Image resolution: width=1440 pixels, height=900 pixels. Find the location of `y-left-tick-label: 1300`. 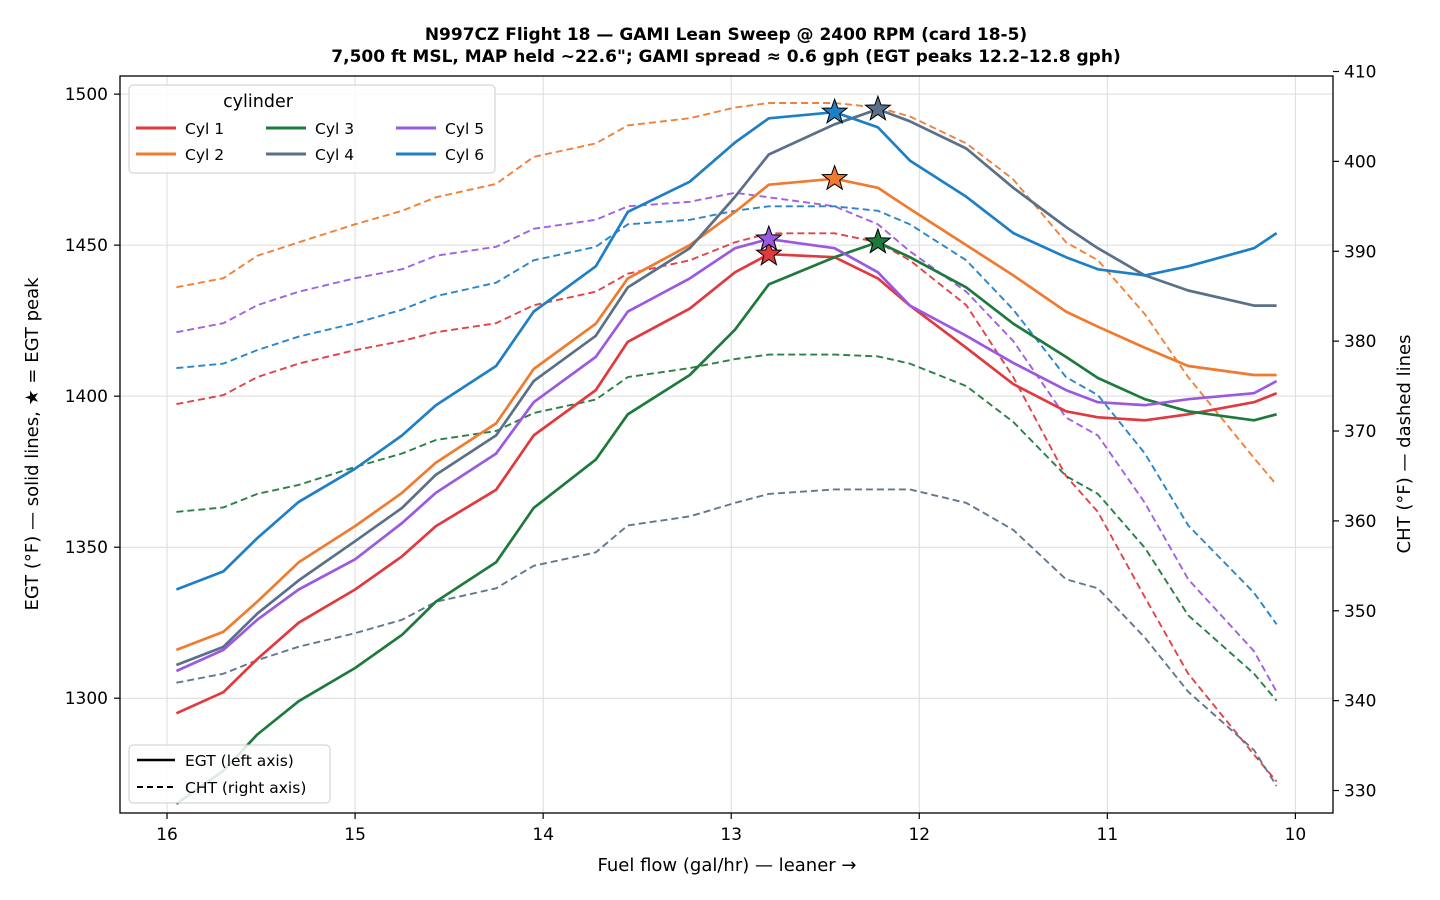

y-left-tick-label: 1300 is located at coordinates (86, 699).